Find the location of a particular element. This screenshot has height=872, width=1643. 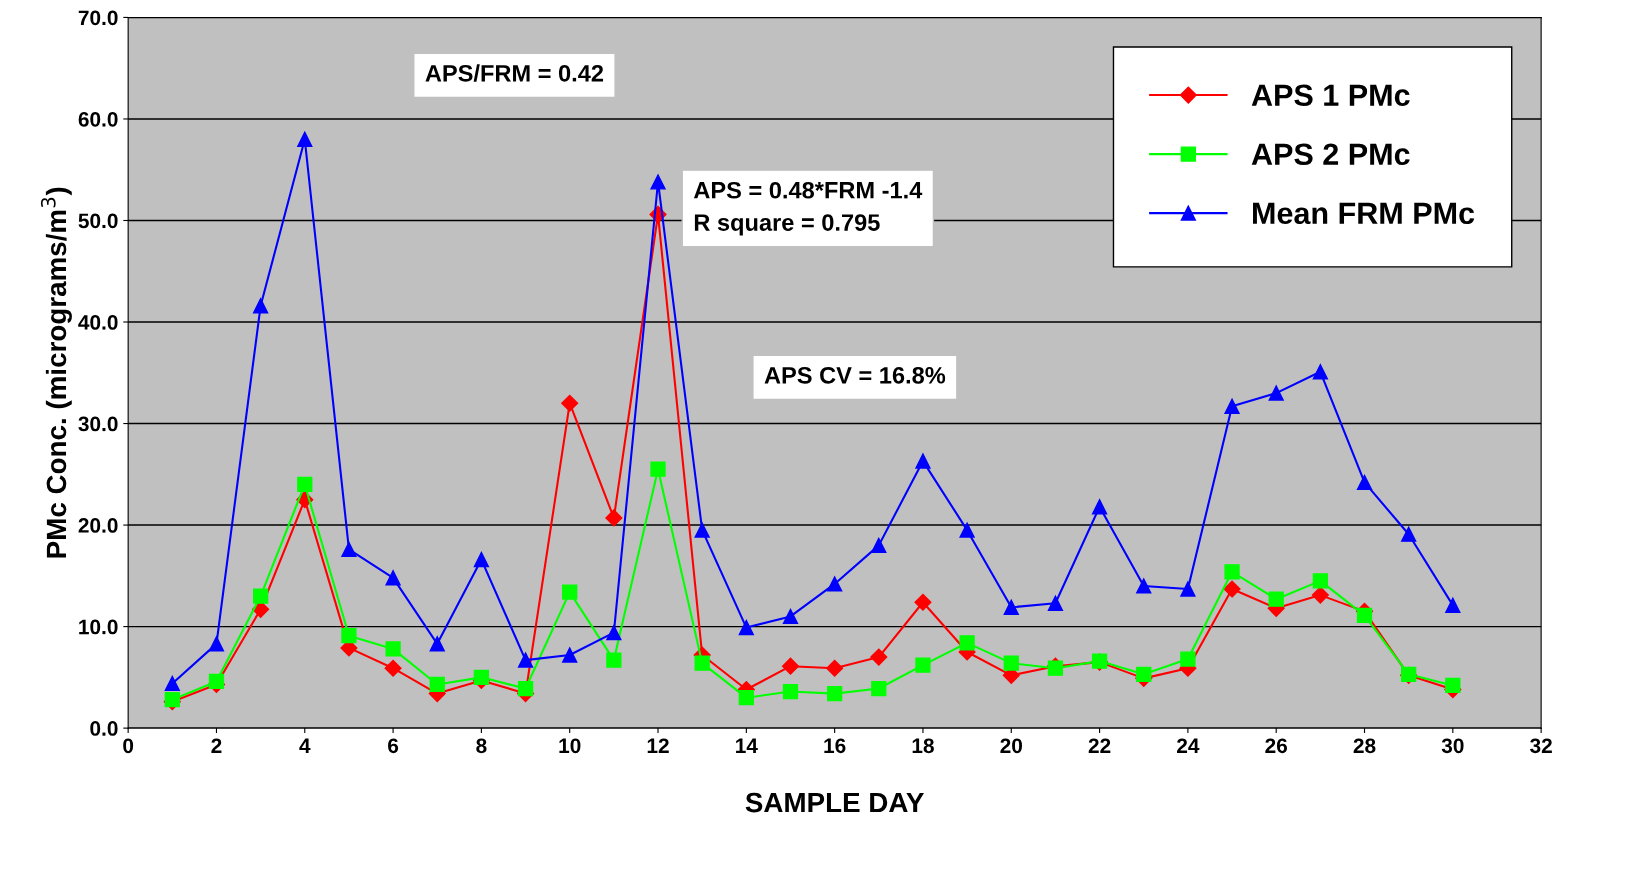

x-tick-label: 6 is located at coordinates (393, 746).